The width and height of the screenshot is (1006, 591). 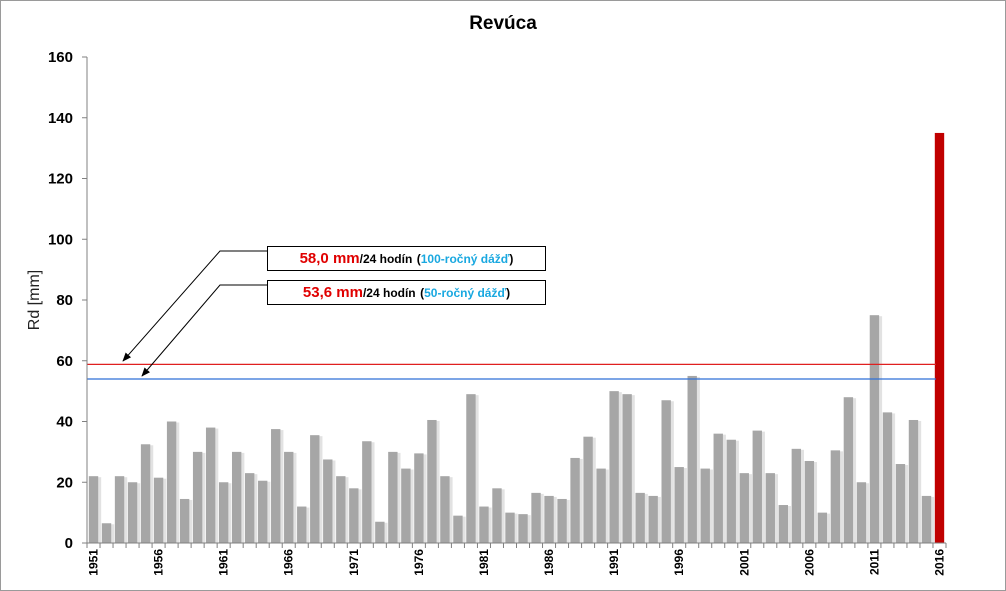 What do you see at coordinates (184, 520) in the screenshot?
I see `bar-1958` at bounding box center [184, 520].